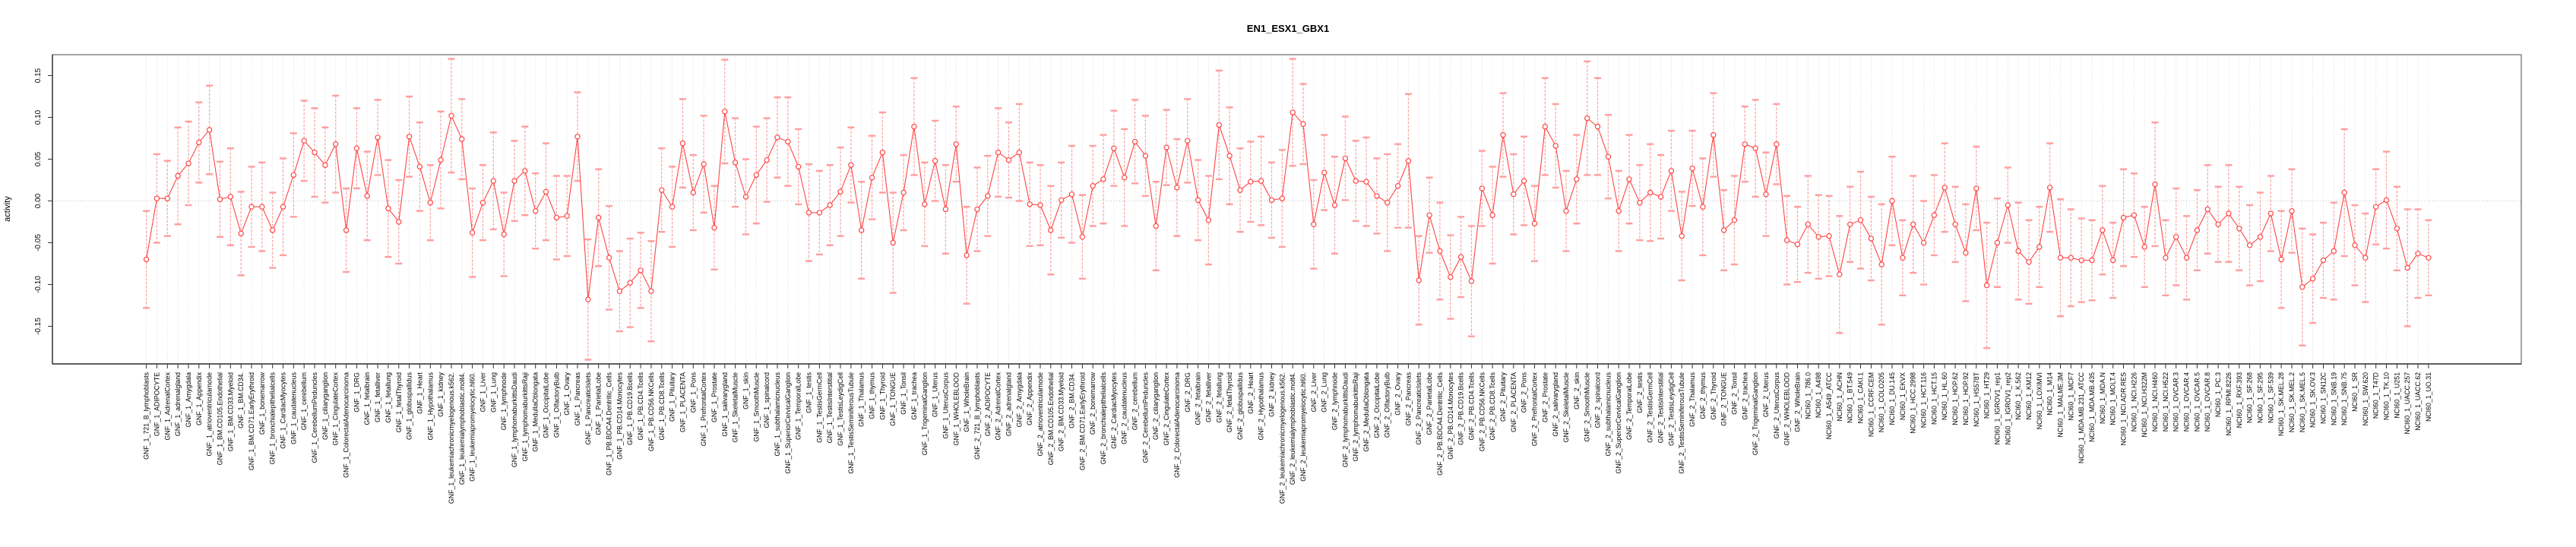 The width and height of the screenshot is (2576, 547). I want to click on x-tick-label: NCI60_1_CCRF.CEM, so click(1871, 404).